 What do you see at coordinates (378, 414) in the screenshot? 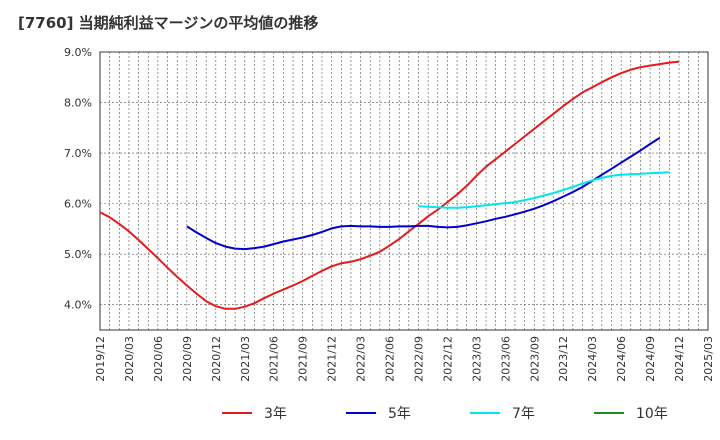
I see `legend-item: 5年` at bounding box center [378, 414].